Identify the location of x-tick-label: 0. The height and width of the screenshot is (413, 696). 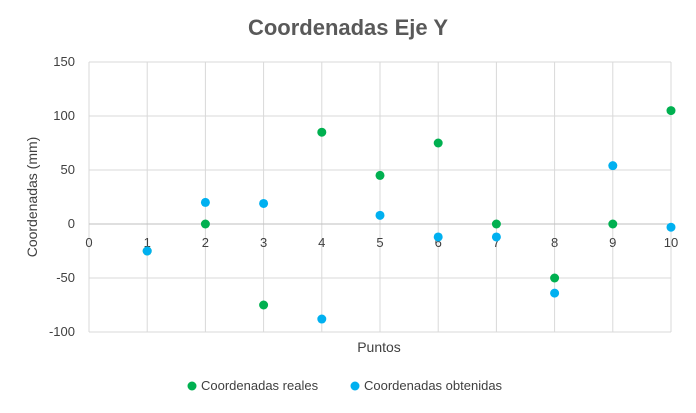
(88, 242).